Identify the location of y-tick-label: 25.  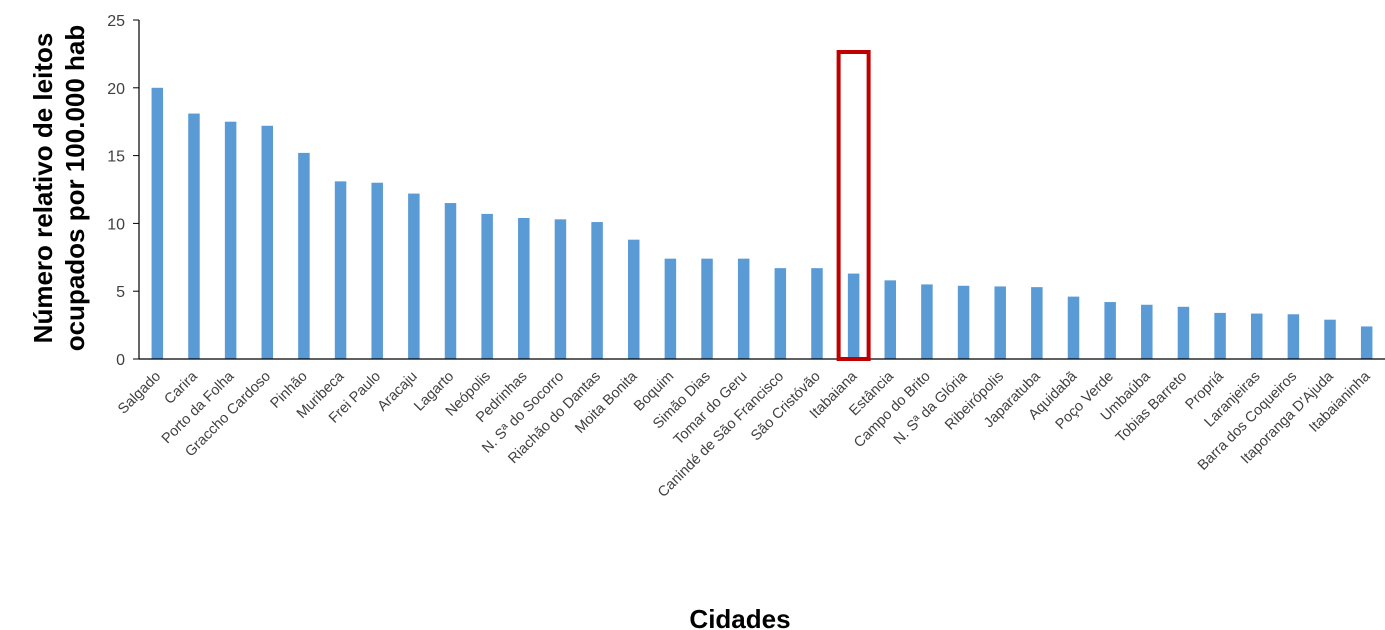
(116, 21).